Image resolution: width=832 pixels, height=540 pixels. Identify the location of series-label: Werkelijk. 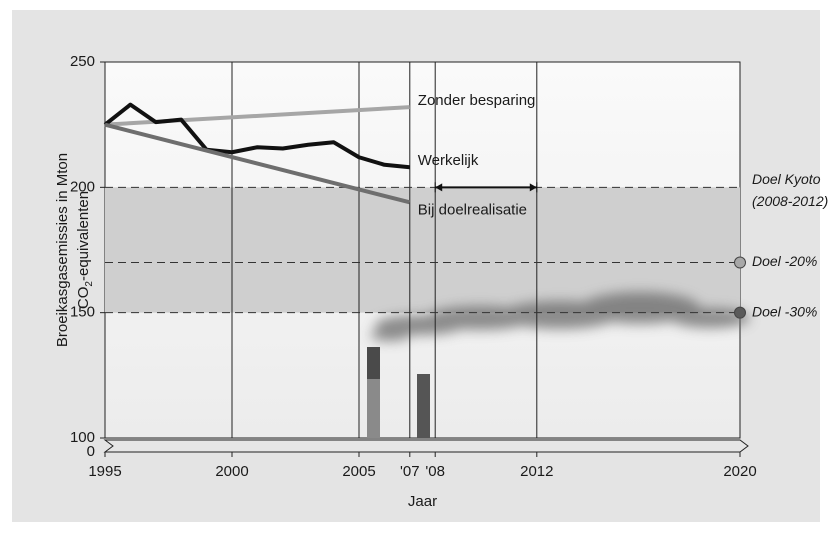
(448, 160).